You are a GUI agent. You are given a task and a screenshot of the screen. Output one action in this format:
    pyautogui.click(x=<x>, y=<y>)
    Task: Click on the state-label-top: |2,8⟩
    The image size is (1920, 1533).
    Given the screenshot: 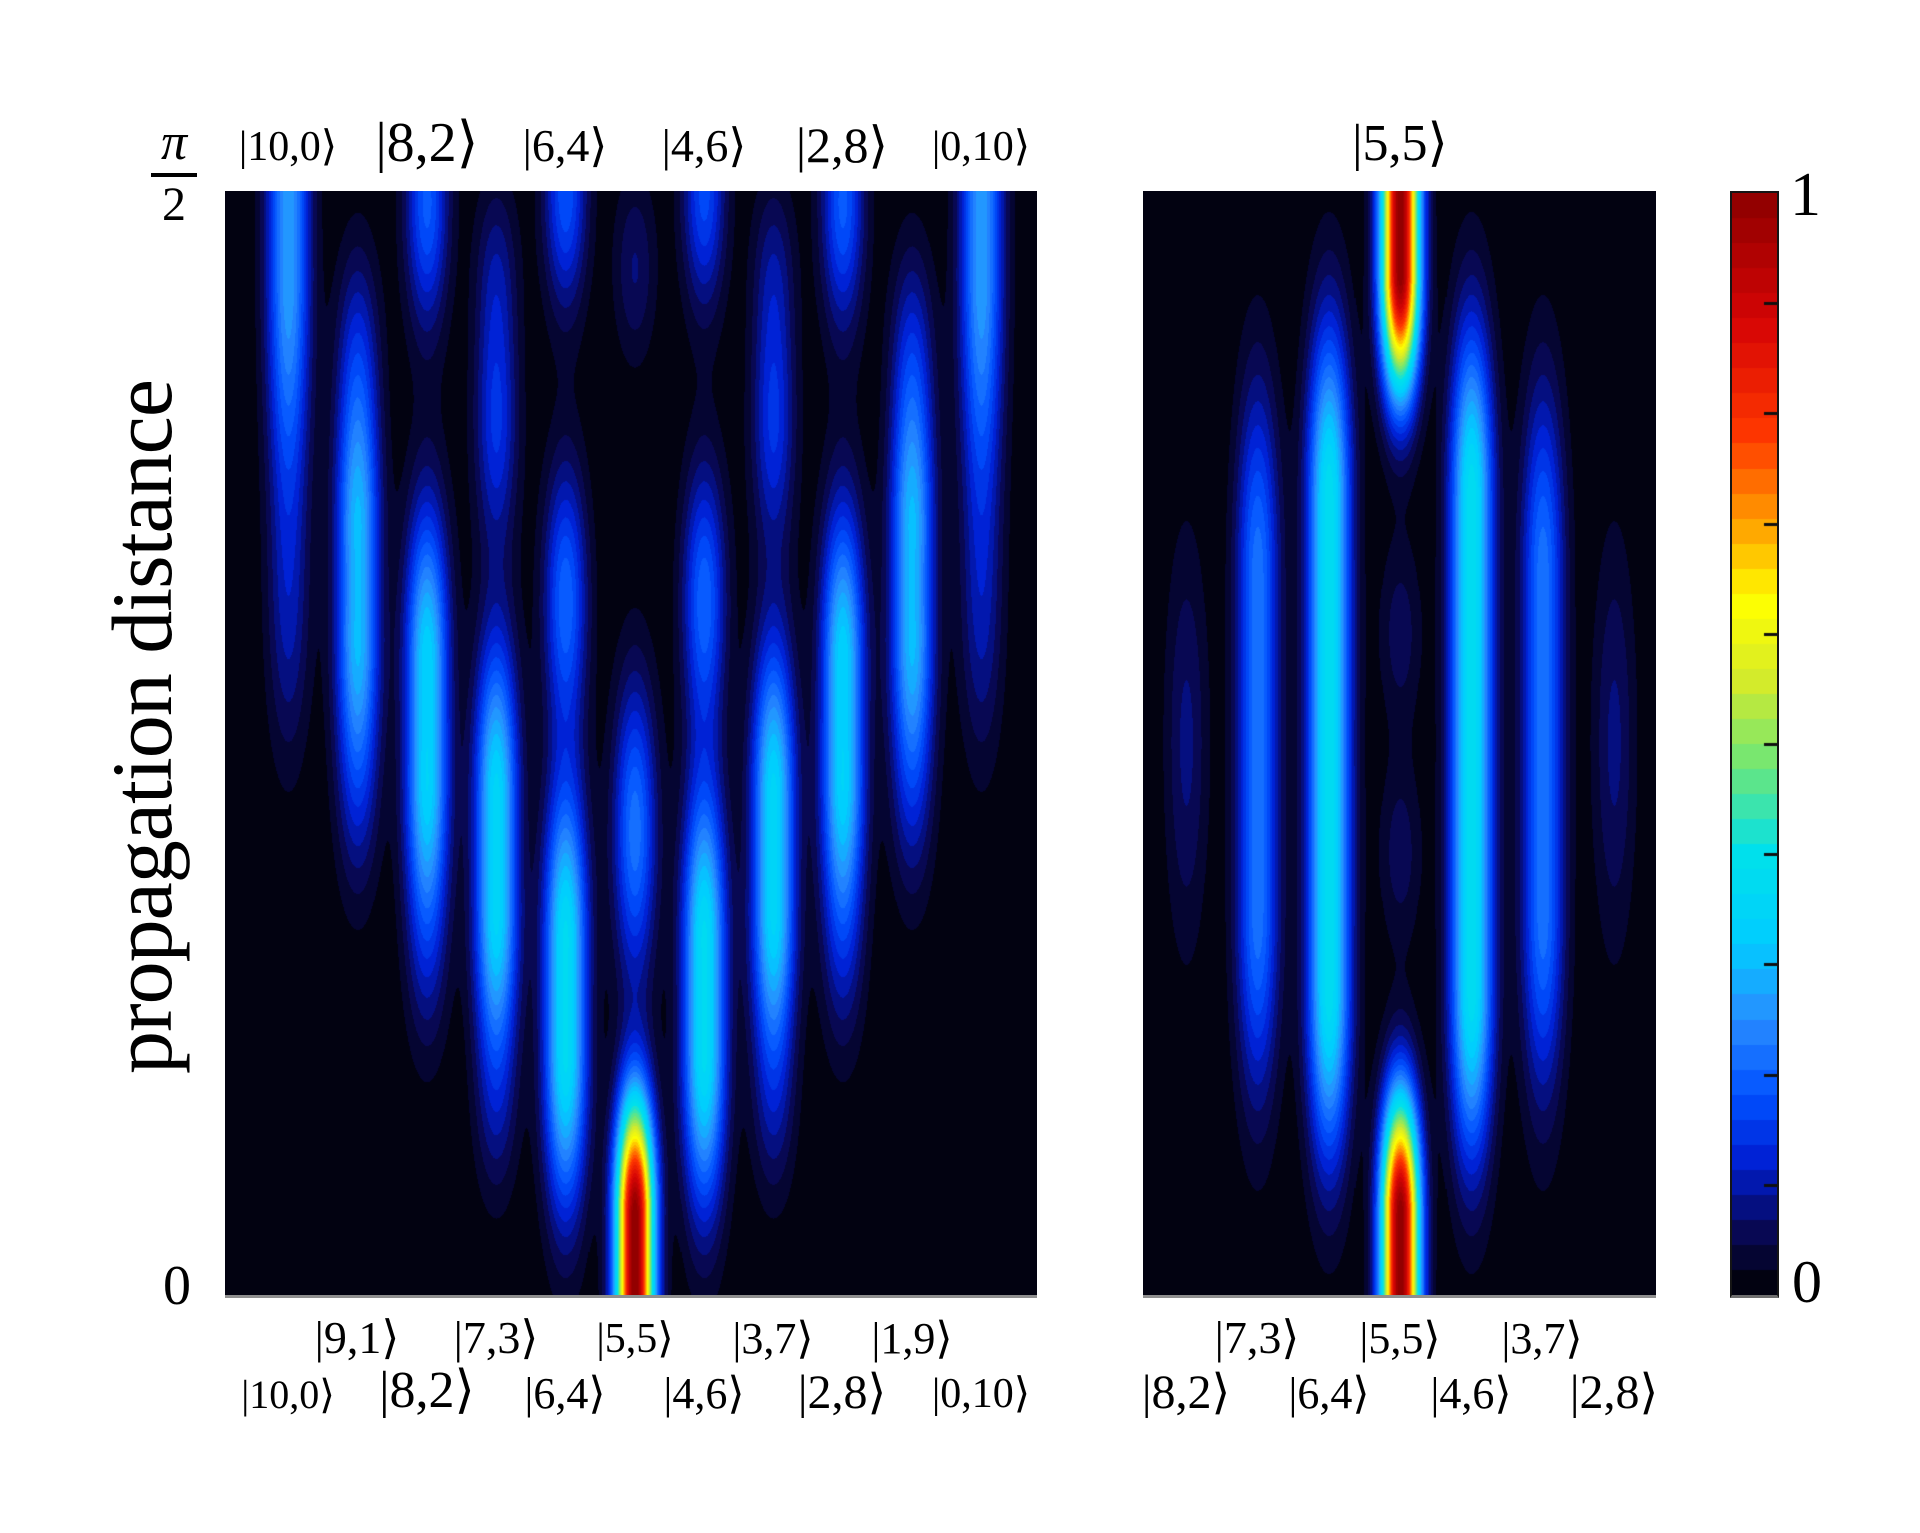 What is the action you would take?
    pyautogui.click(x=842, y=145)
    